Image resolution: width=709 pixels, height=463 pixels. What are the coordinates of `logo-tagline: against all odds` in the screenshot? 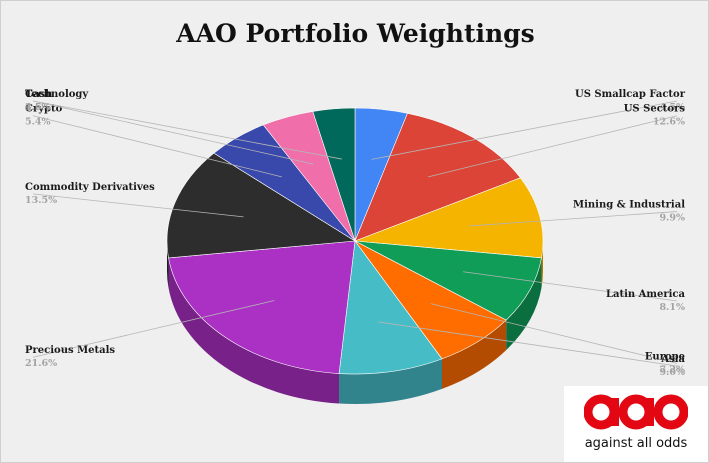 It's located at (636, 443).